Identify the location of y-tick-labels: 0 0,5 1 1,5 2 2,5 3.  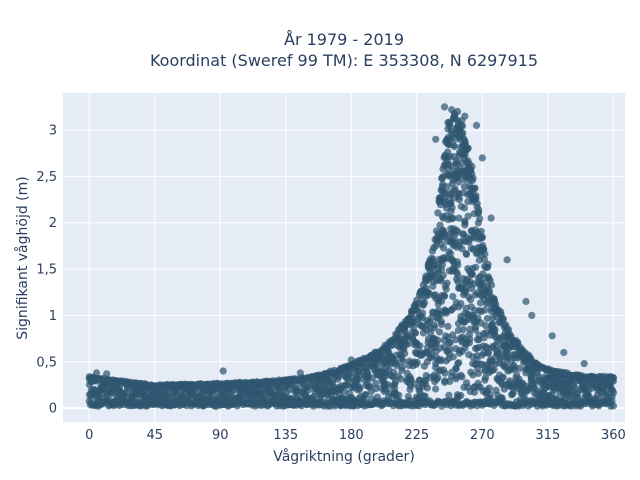
(46, 270).